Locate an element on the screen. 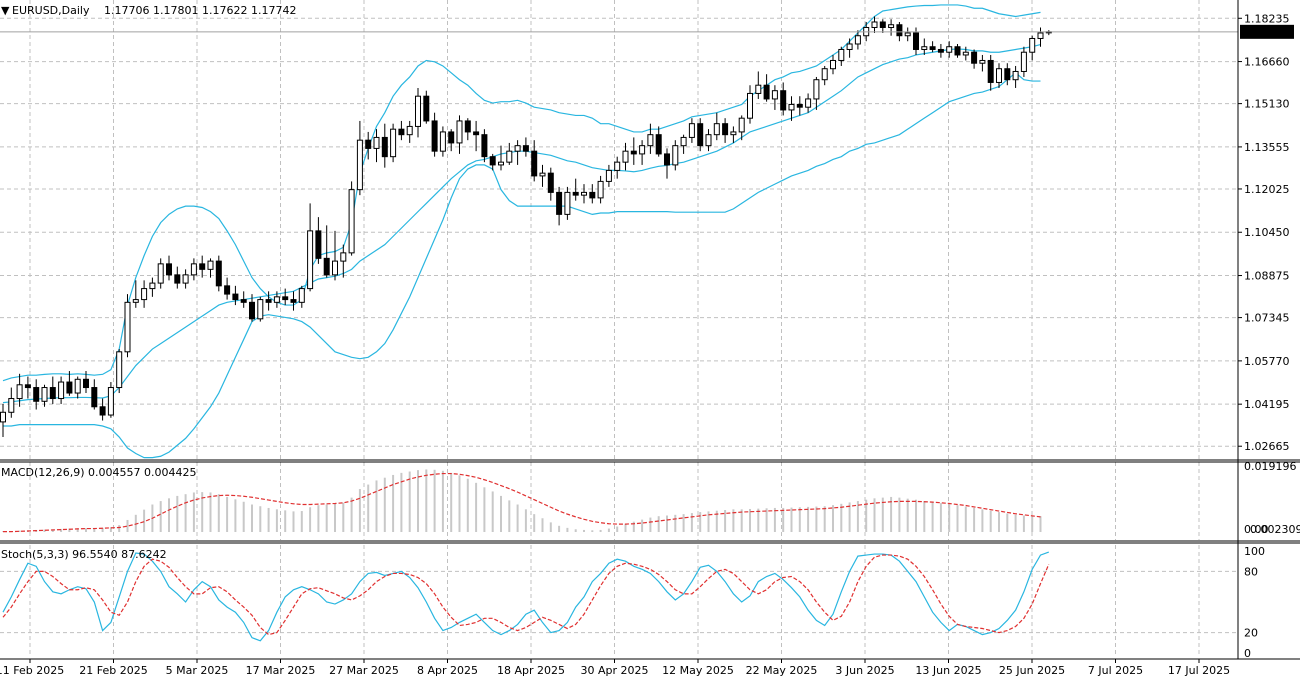  stoch-label: Stoch(5,3,3) 96.5540 87.6242 is located at coordinates (84, 554).